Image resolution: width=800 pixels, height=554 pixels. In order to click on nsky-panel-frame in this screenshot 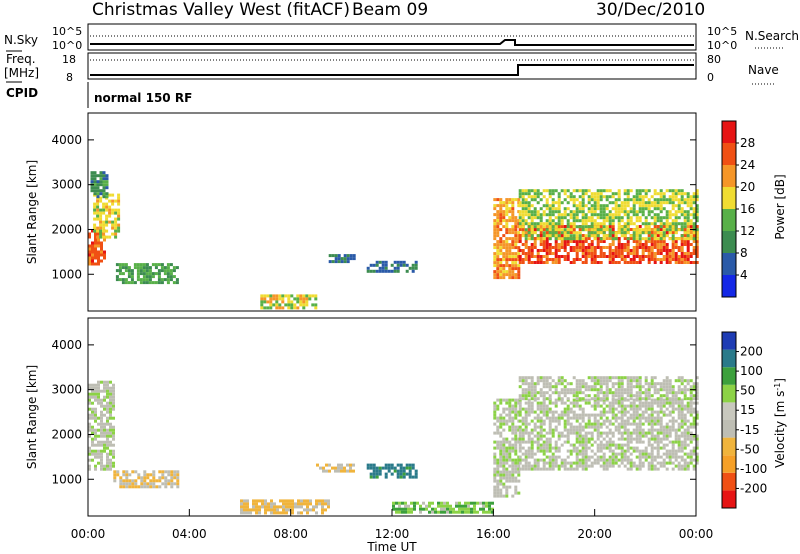, I will do `click(392, 37)`.